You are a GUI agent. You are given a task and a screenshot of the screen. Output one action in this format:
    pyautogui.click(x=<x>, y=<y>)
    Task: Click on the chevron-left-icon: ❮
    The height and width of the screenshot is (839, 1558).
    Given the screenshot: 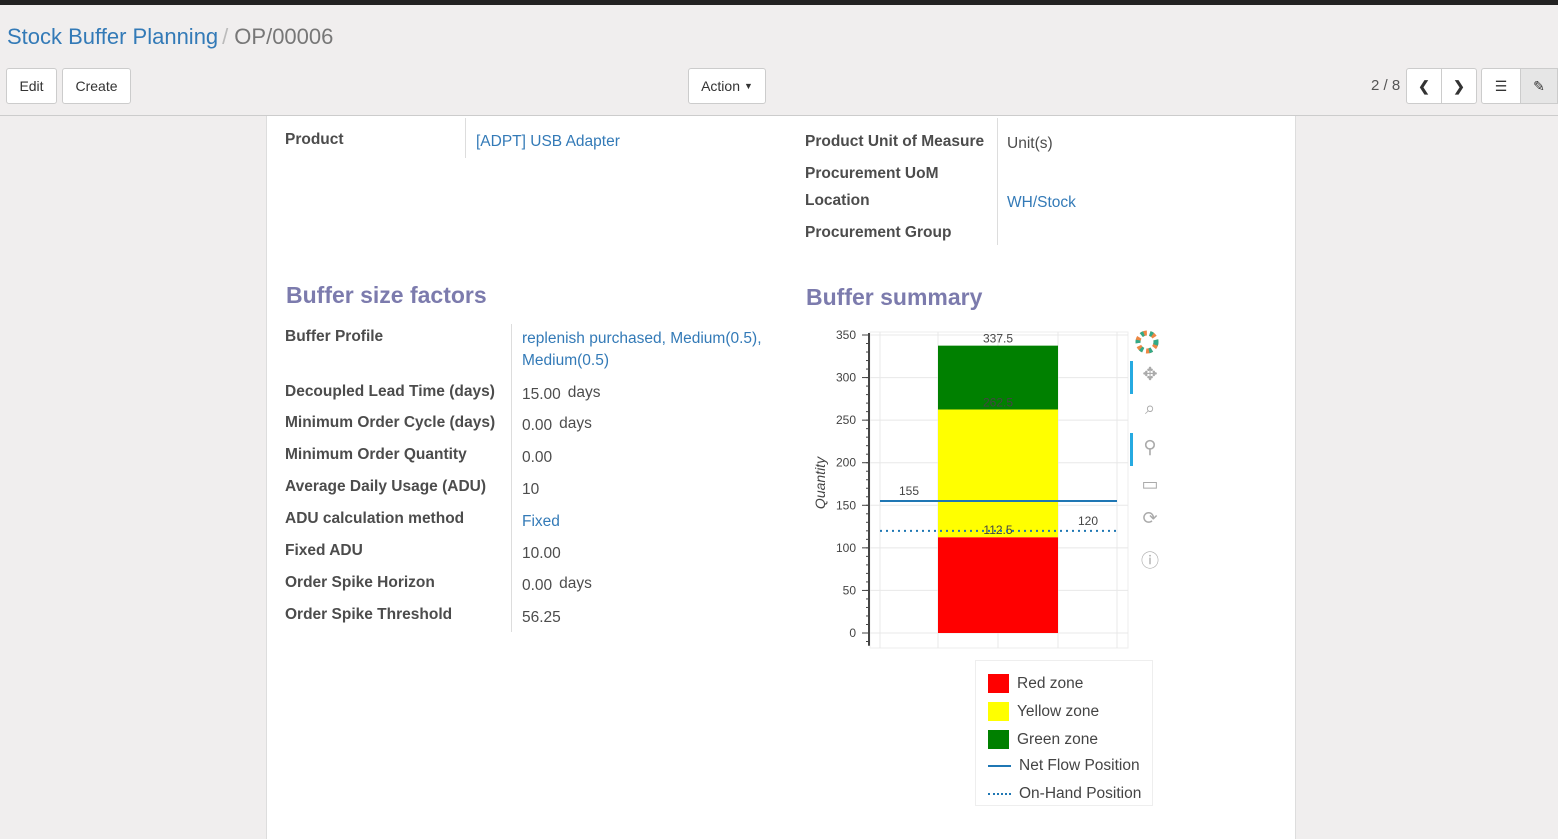 What is the action you would take?
    pyautogui.click(x=1424, y=85)
    